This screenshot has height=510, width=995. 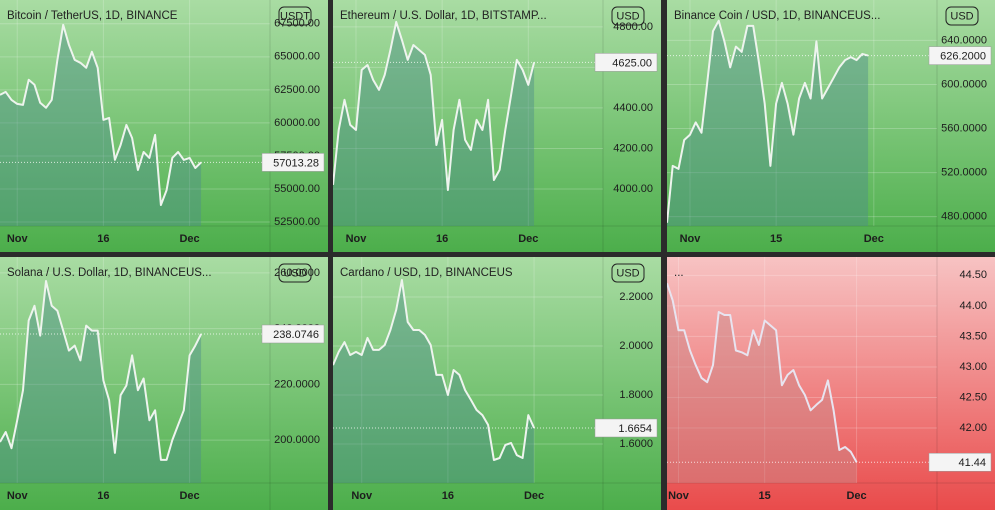 I want to click on y-tick-label: 600.0000, so click(x=964, y=84).